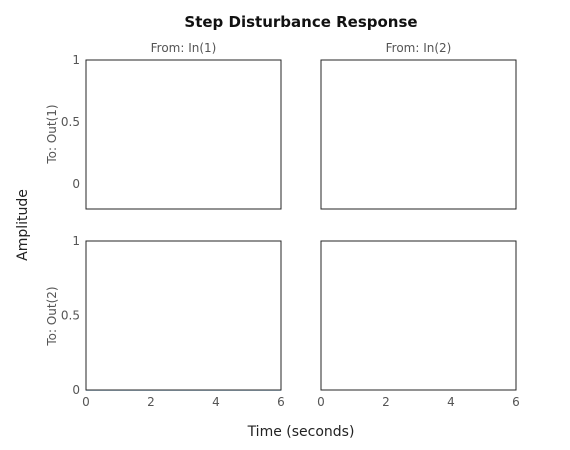 This screenshot has width=570, height=450. Describe the element at coordinates (419, 48) in the screenshot. I see `column-header-in2: From: In(2)` at that location.